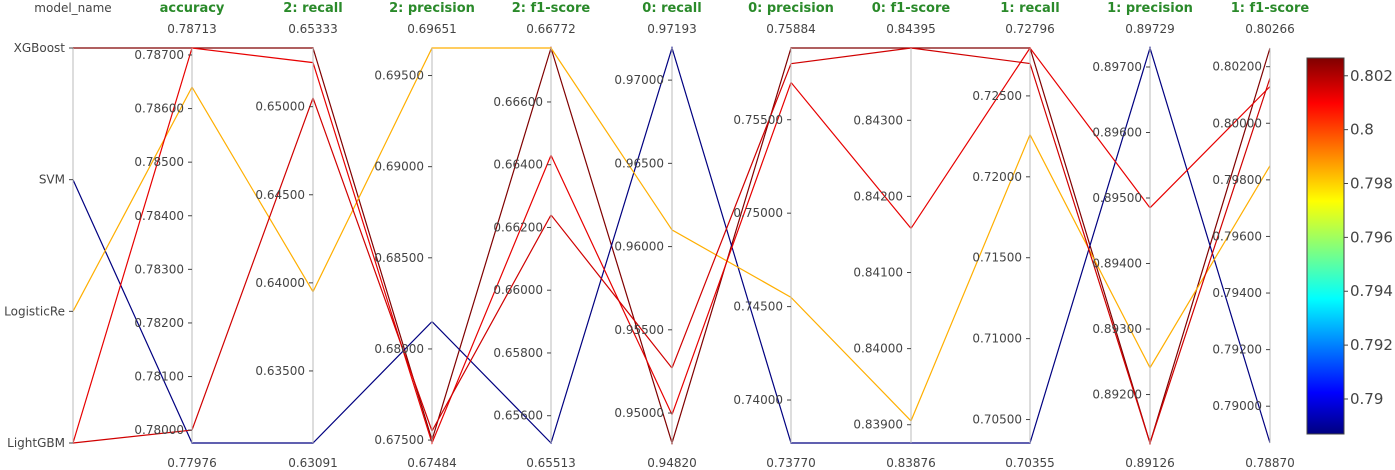 This screenshot has width=1395, height=470. Describe the element at coordinates (1237, 123) in the screenshot. I see `axis-tick-label: 0.80000` at that location.